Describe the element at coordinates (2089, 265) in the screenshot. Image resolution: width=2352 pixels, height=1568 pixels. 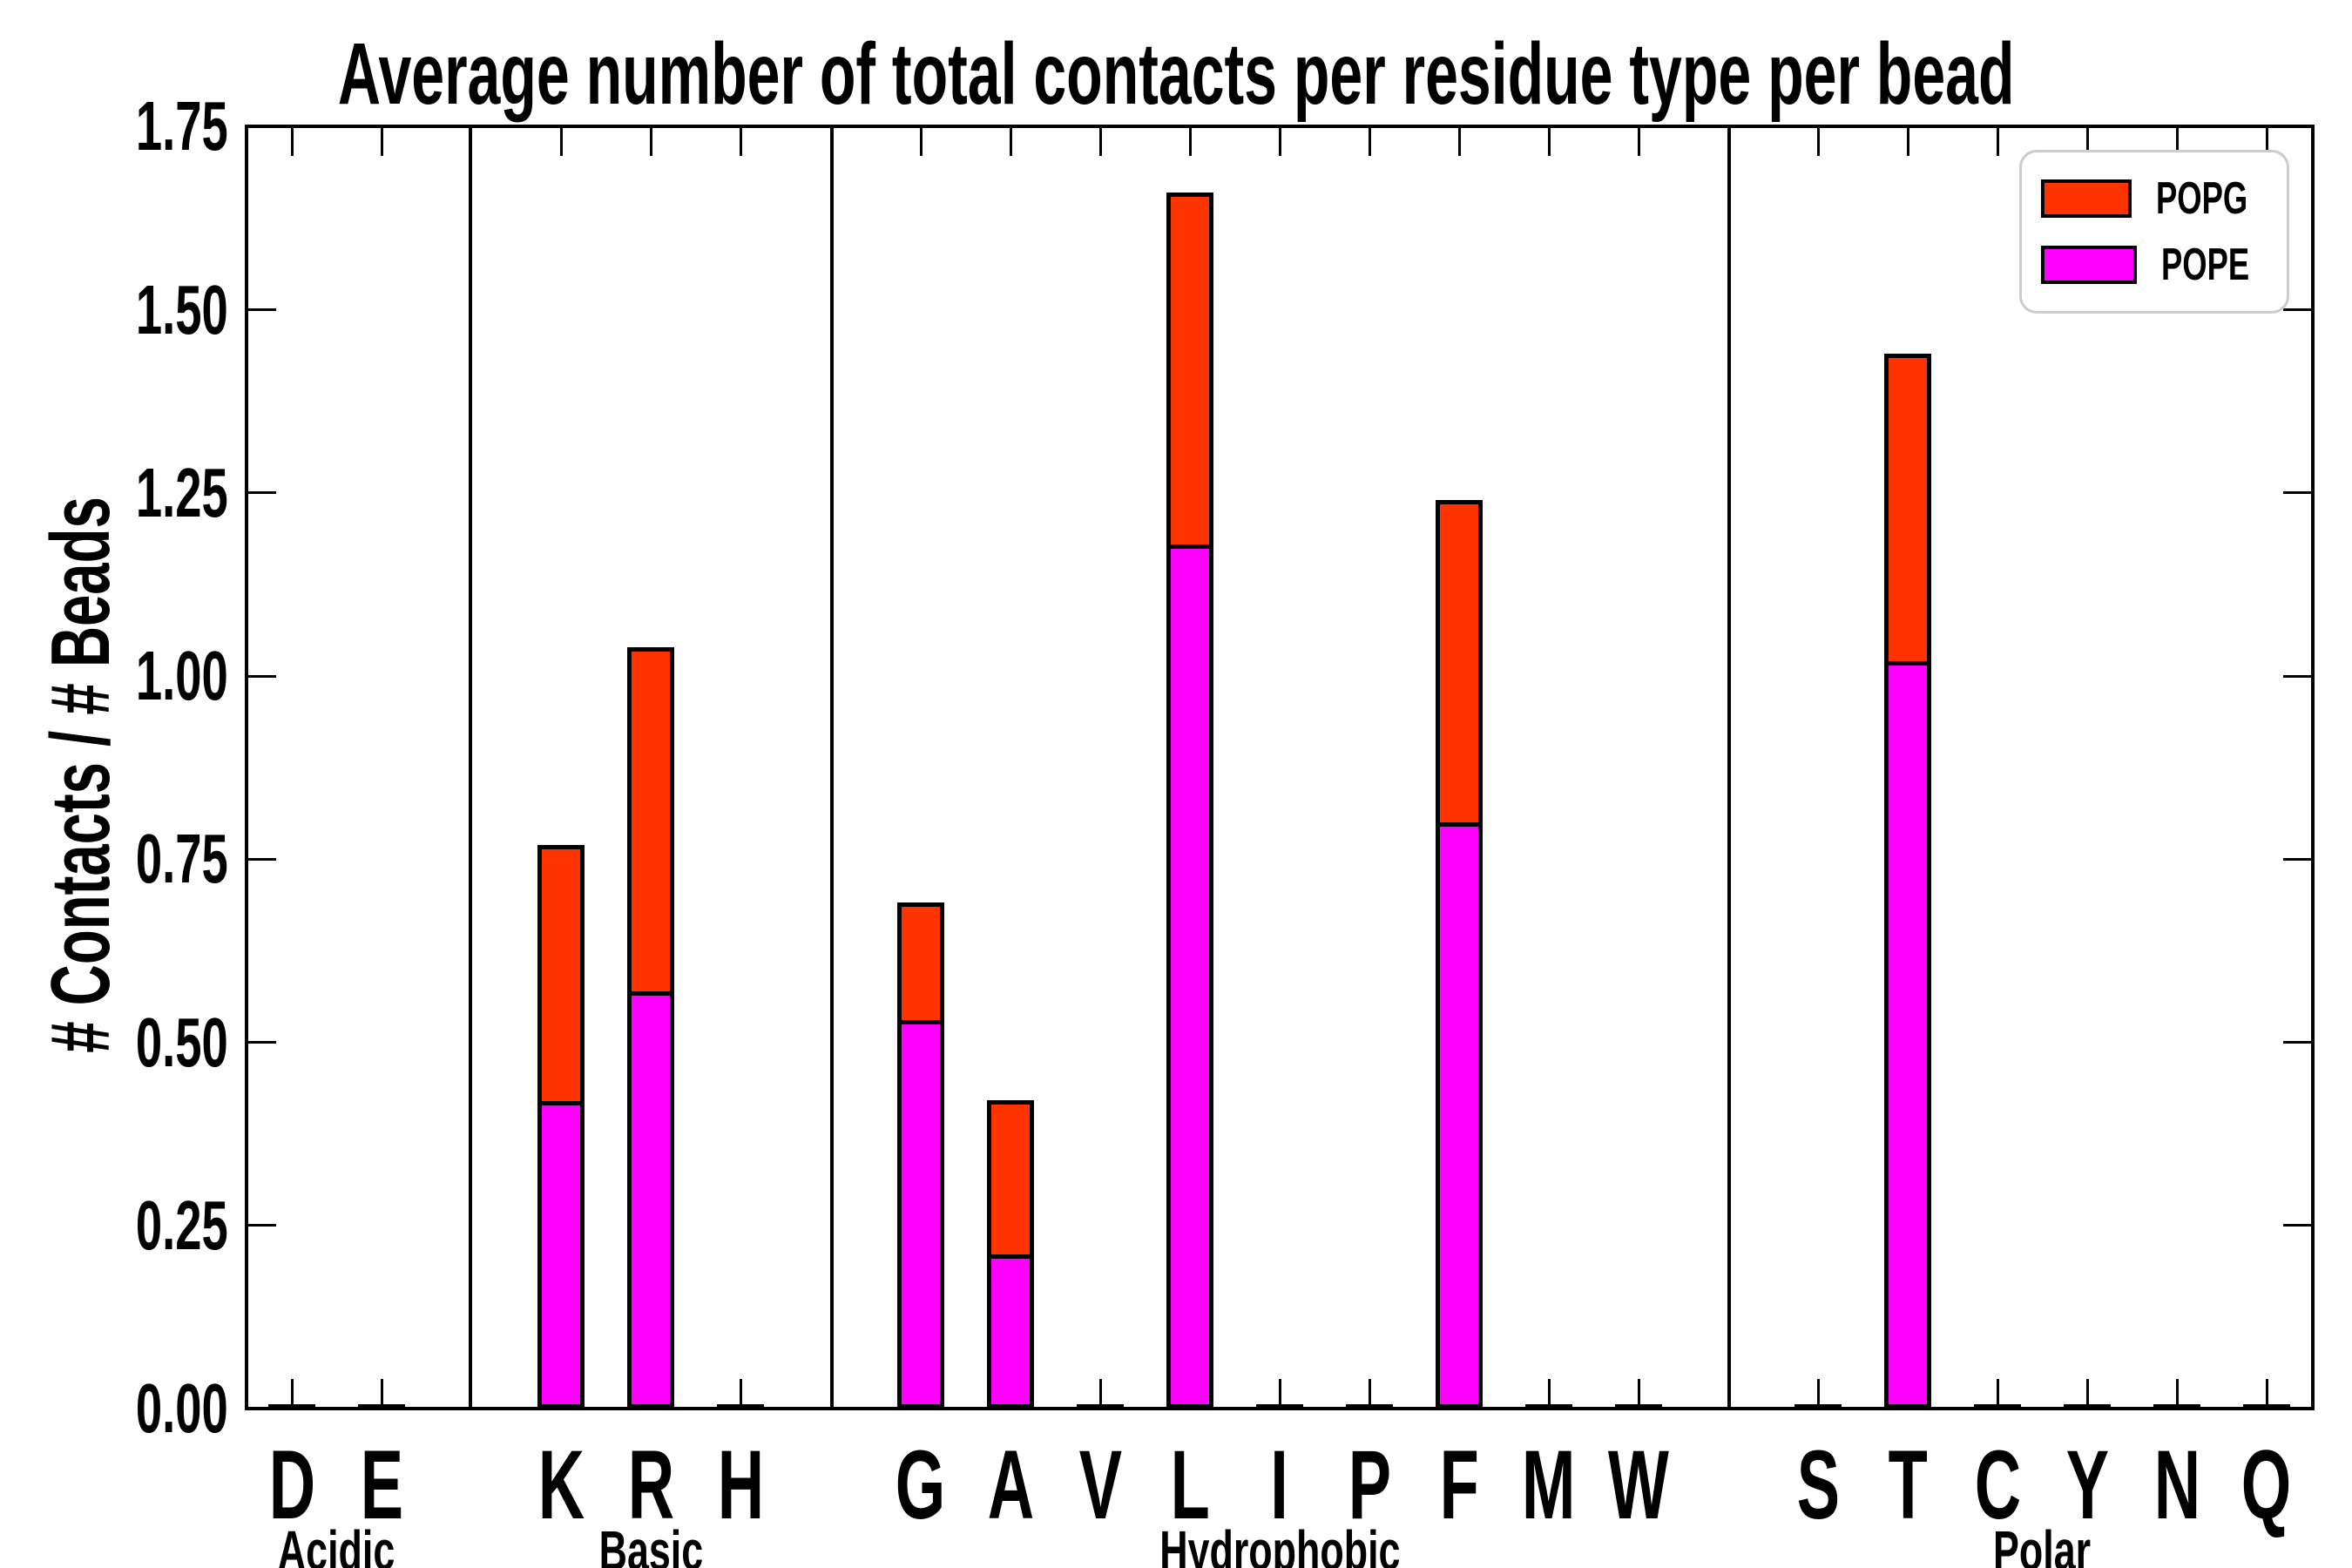
I see `pope-swatch` at that location.